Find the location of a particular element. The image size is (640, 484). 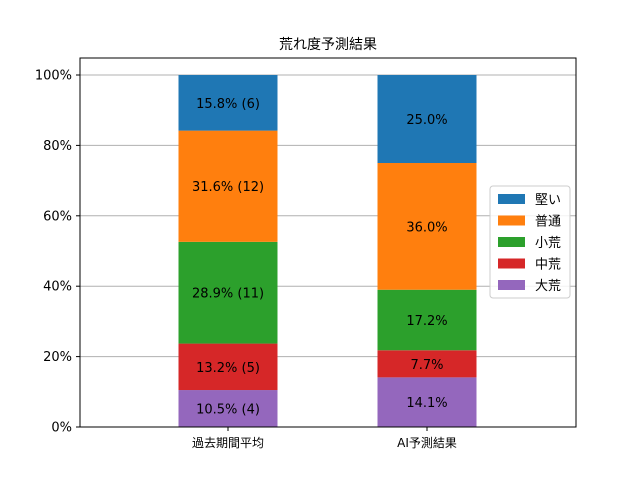

legend-label: 堅い is located at coordinates (548, 200).